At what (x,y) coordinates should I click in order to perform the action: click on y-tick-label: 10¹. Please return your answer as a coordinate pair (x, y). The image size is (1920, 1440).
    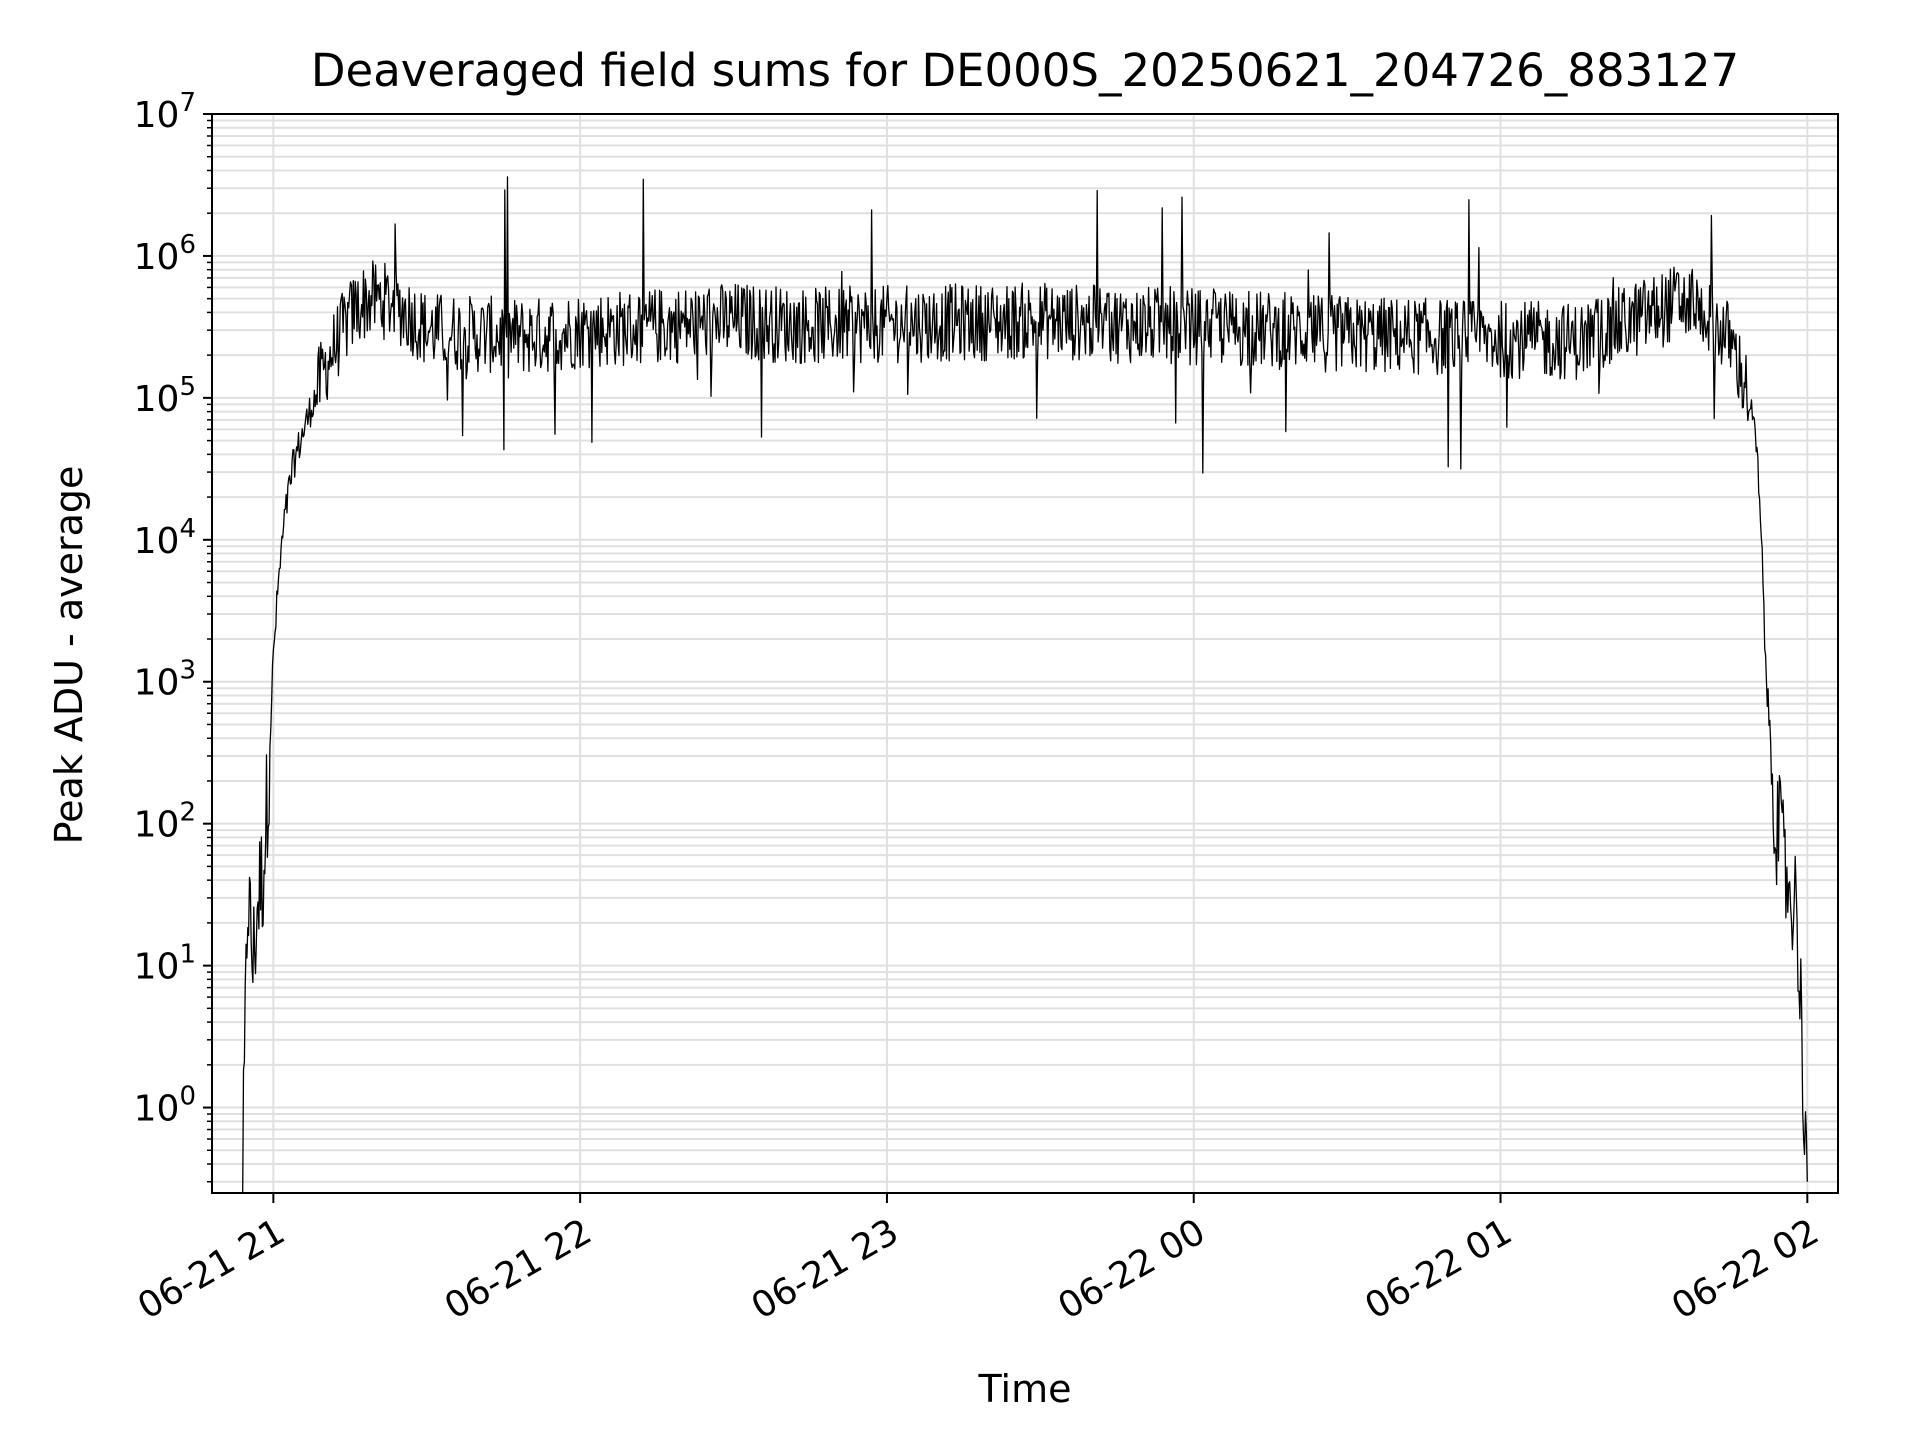
    Looking at the image, I should click on (165, 964).